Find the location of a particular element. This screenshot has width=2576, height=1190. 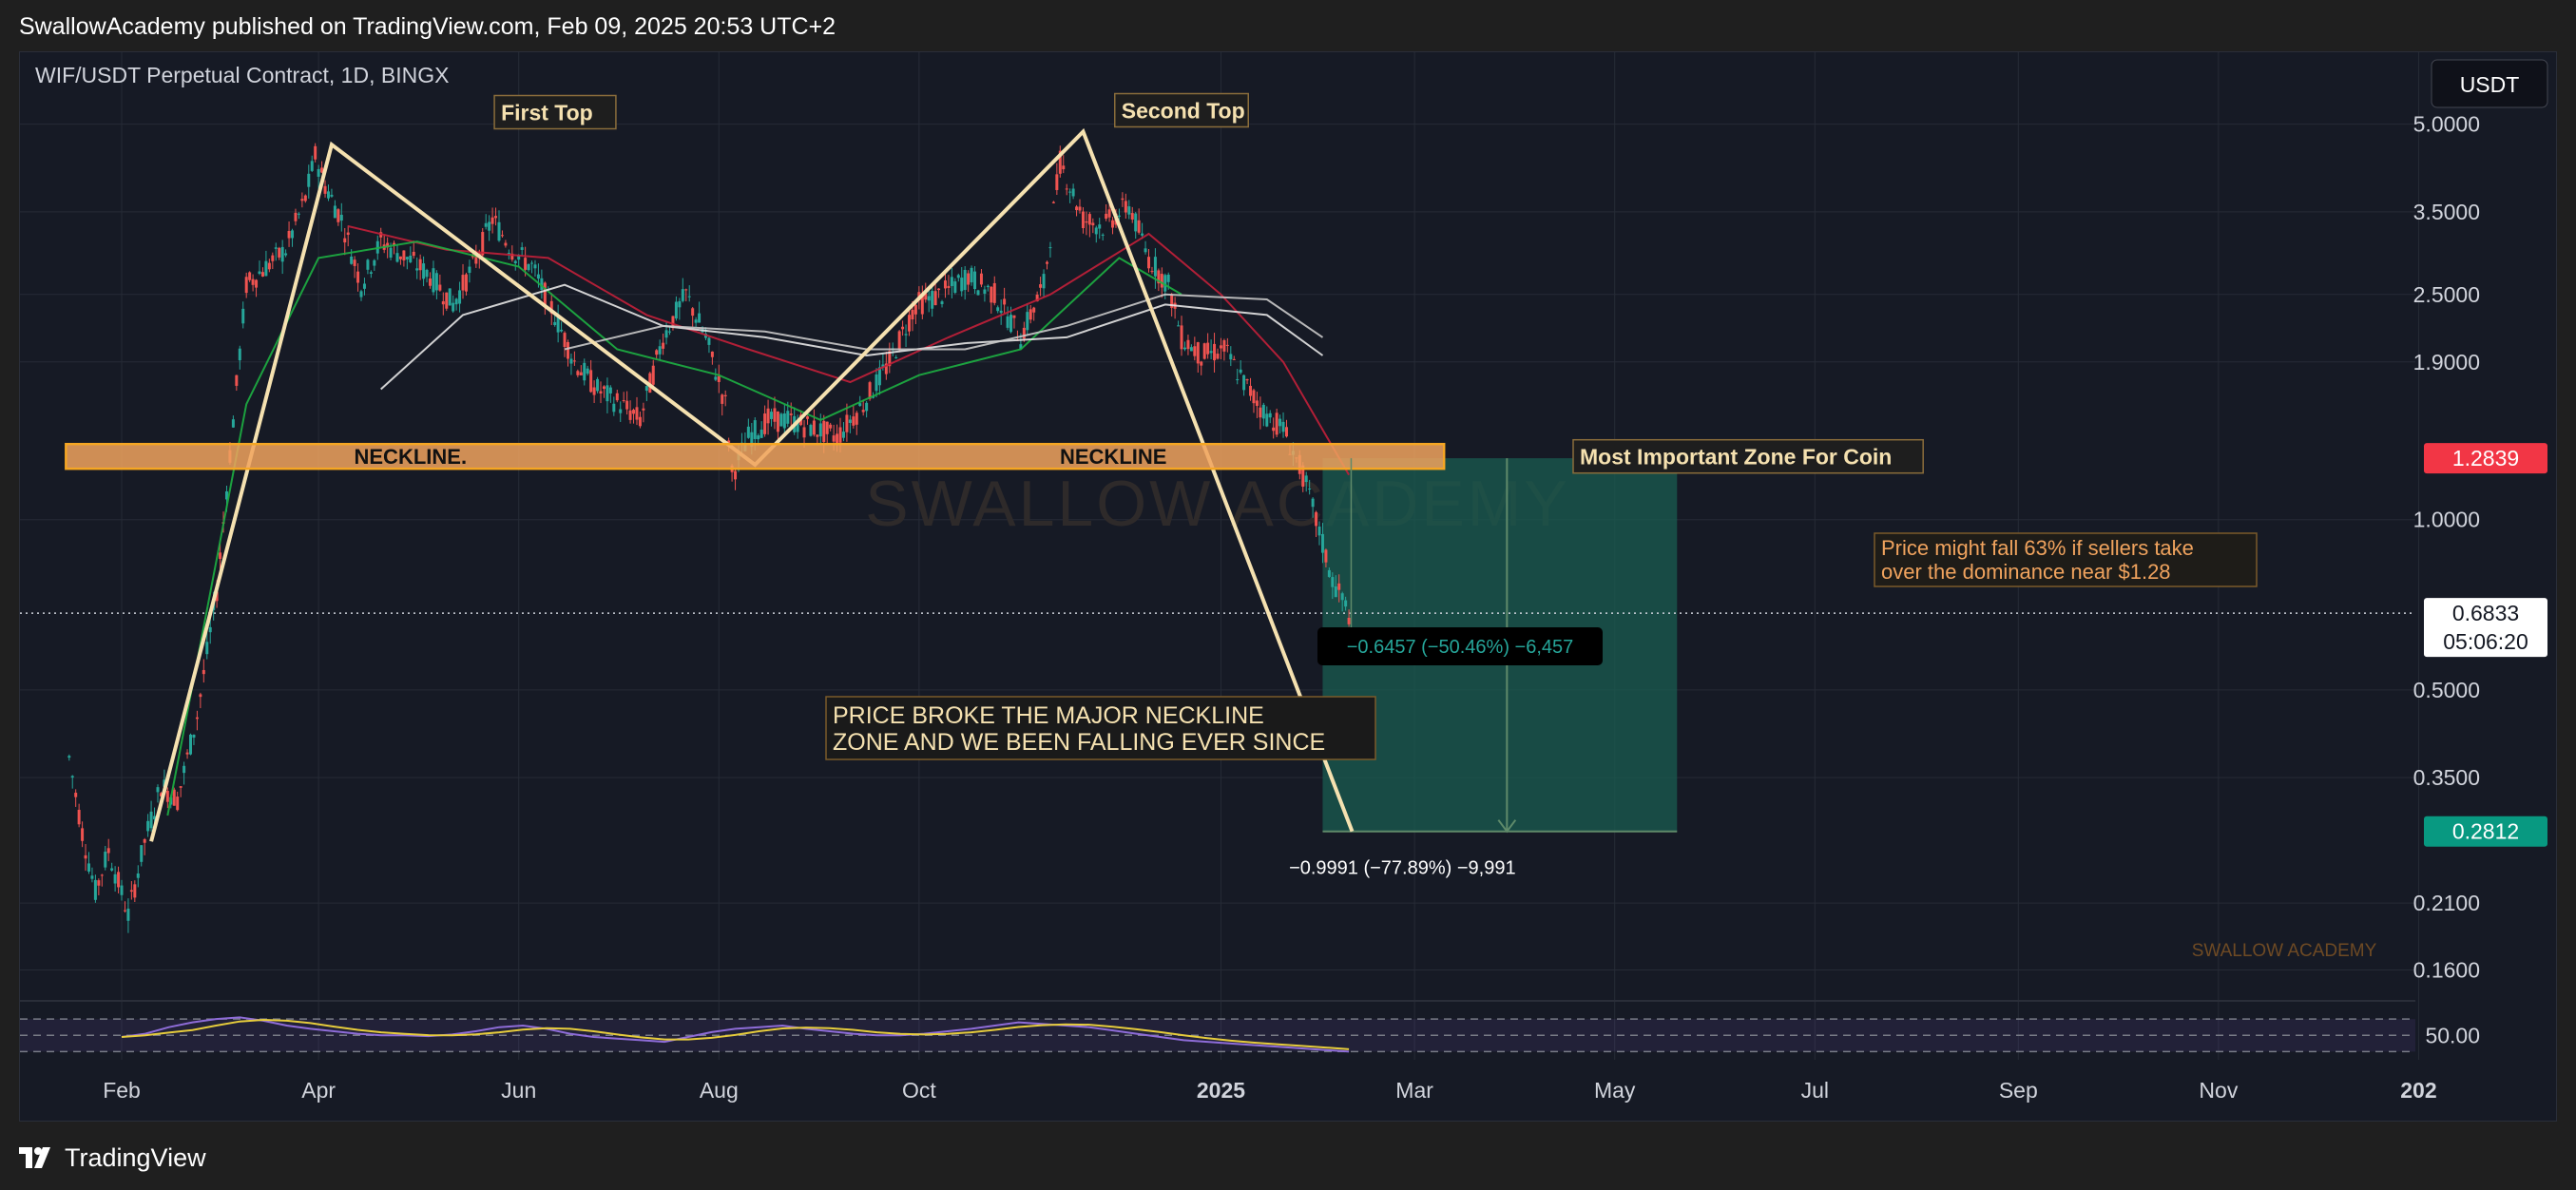

y-tick-label: 1.9000 is located at coordinates (2447, 362).